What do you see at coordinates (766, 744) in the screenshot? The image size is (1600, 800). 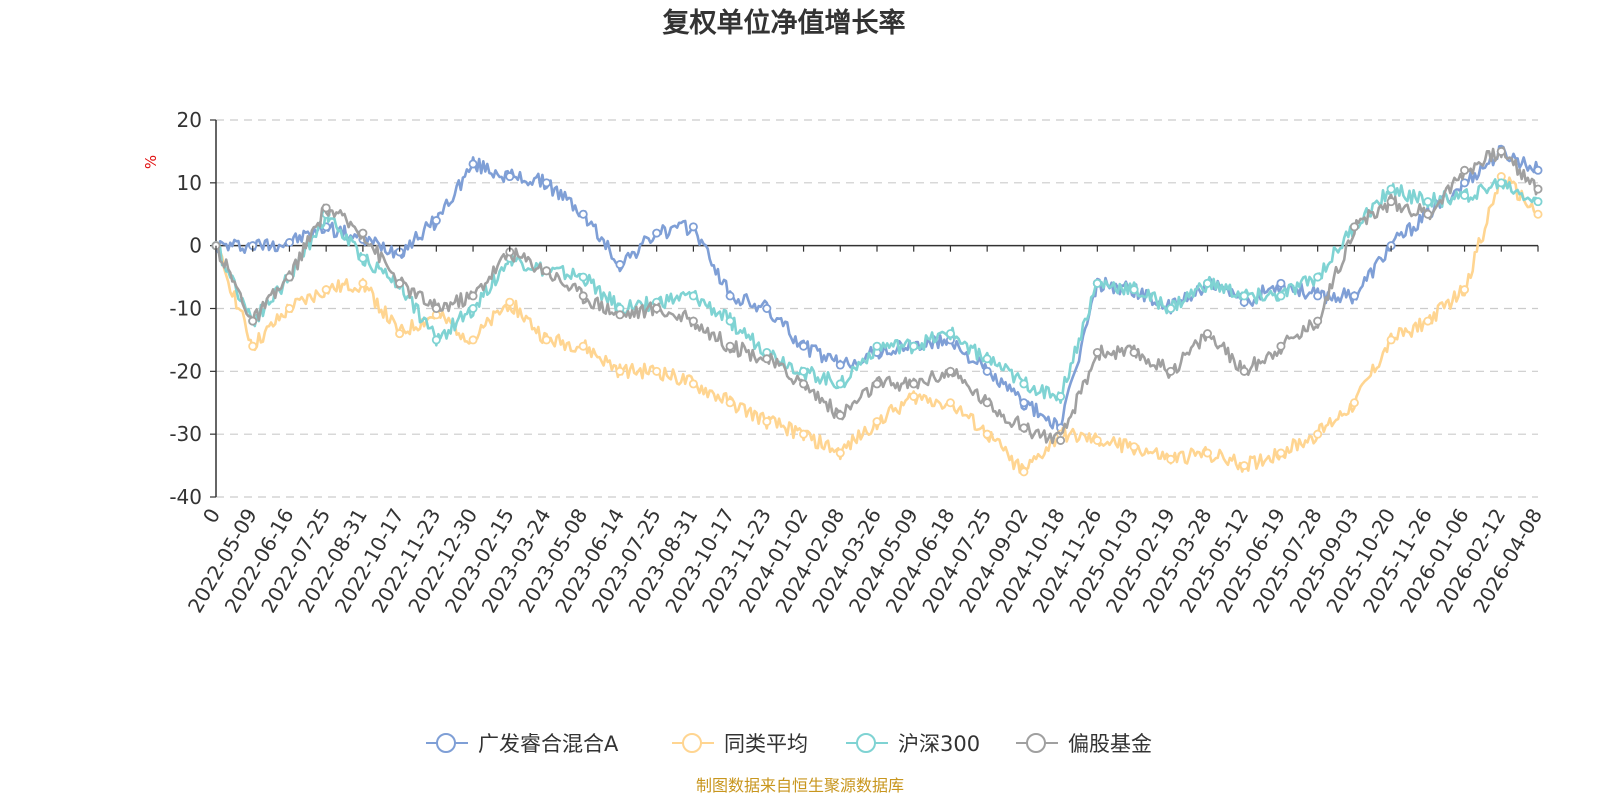 I see `legend-label: 同类平均` at bounding box center [766, 744].